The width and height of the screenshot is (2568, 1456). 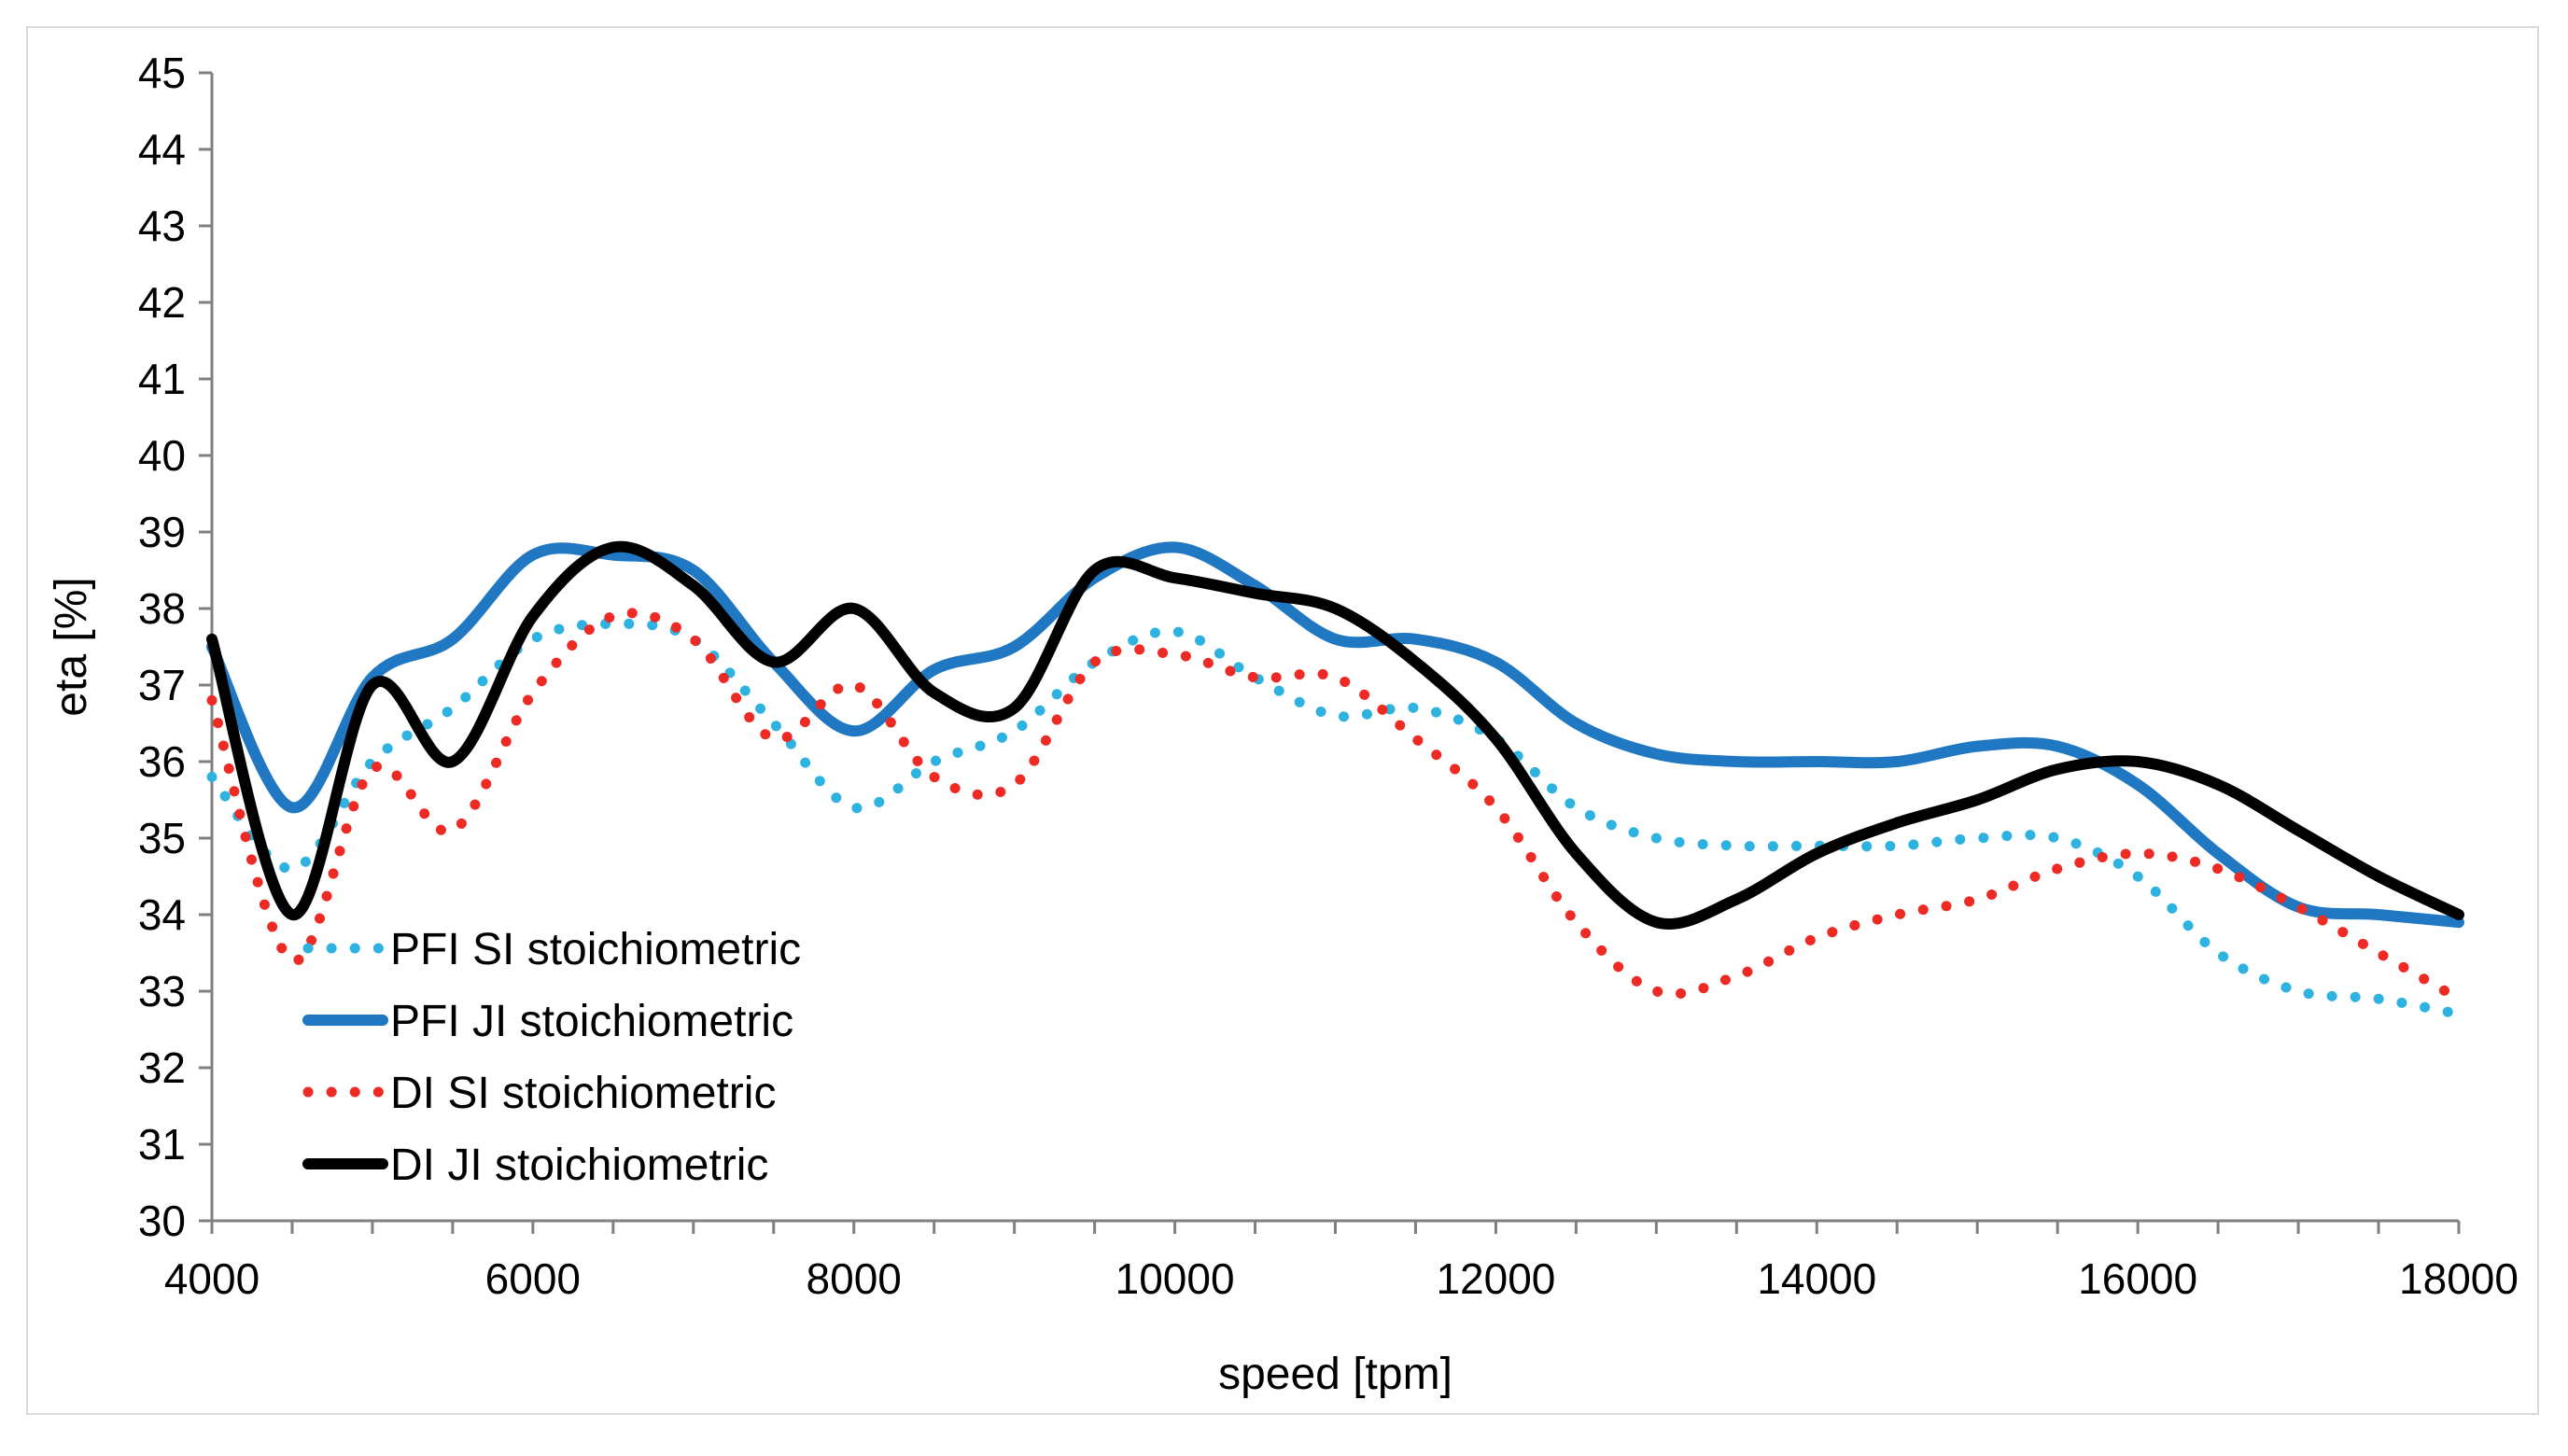 I want to click on y-tick-label: 38, so click(x=162, y=608).